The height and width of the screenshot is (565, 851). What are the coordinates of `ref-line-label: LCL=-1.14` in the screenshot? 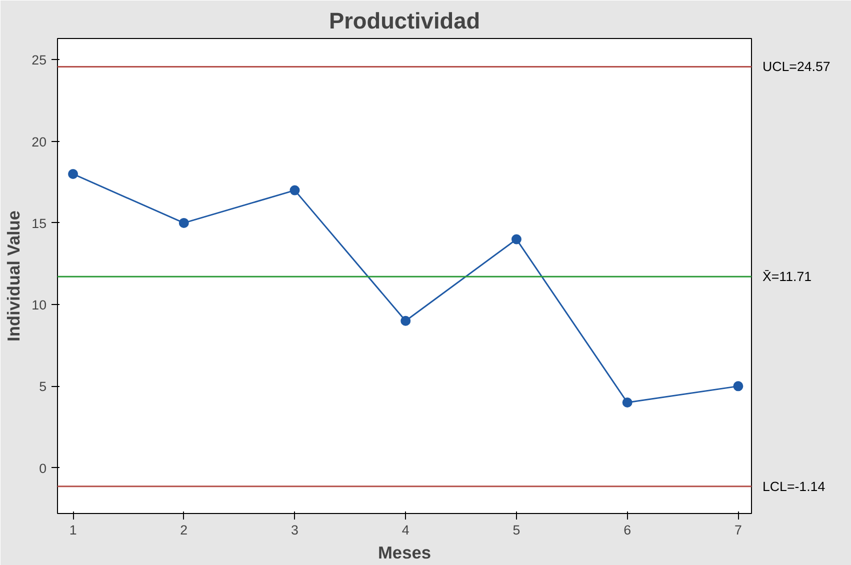 It's located at (794, 486).